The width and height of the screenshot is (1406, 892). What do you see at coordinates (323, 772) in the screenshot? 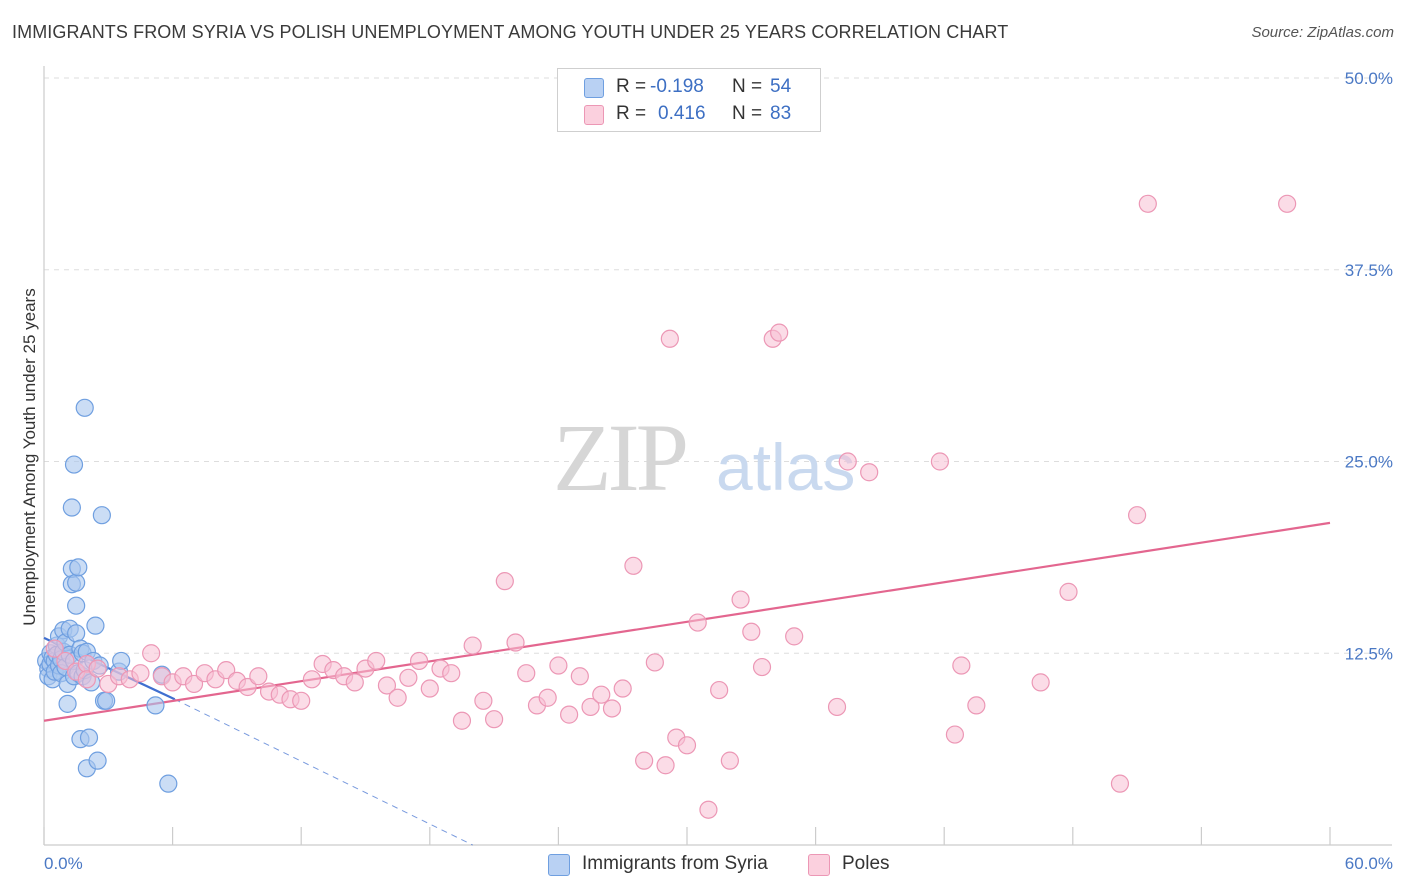
I see `trend-line-syria-extension` at bounding box center [323, 772].